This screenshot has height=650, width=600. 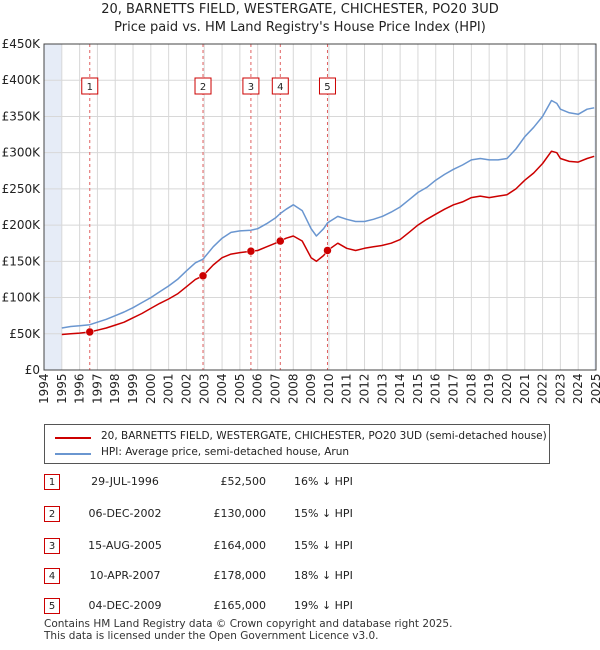 What do you see at coordinates (32, 370) in the screenshot?
I see `y-tick-label: £0` at bounding box center [32, 370].